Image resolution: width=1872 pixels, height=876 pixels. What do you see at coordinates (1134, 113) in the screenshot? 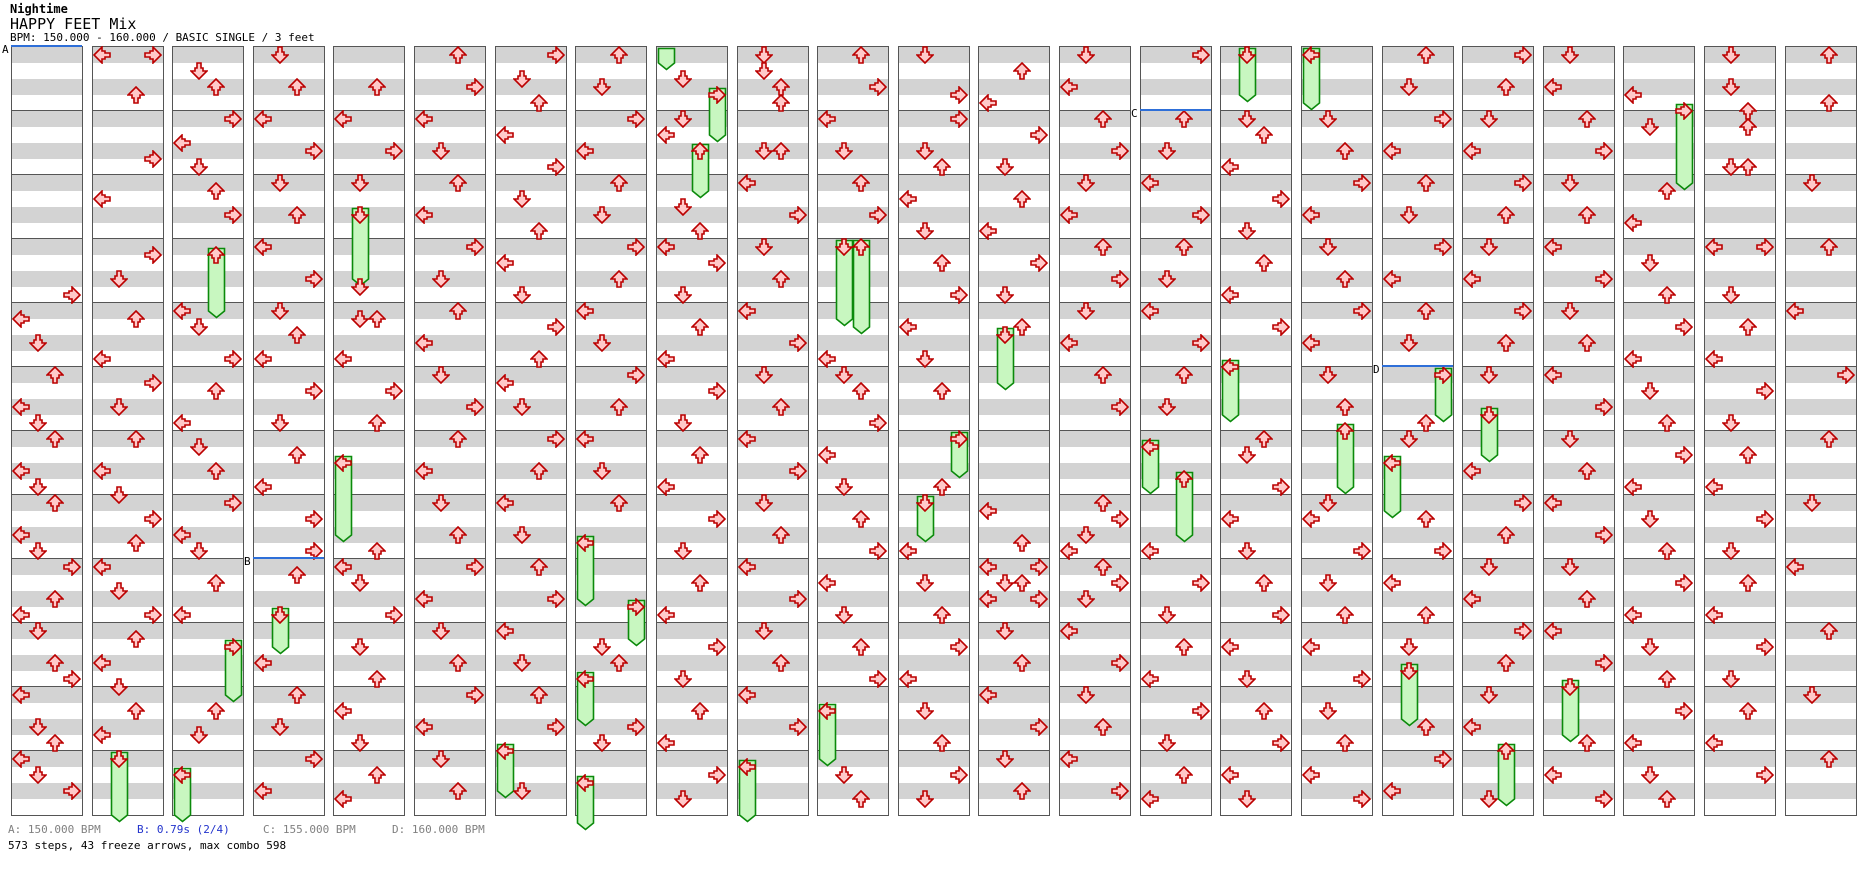
I see `bpm-marker-label-c: C` at bounding box center [1134, 113].